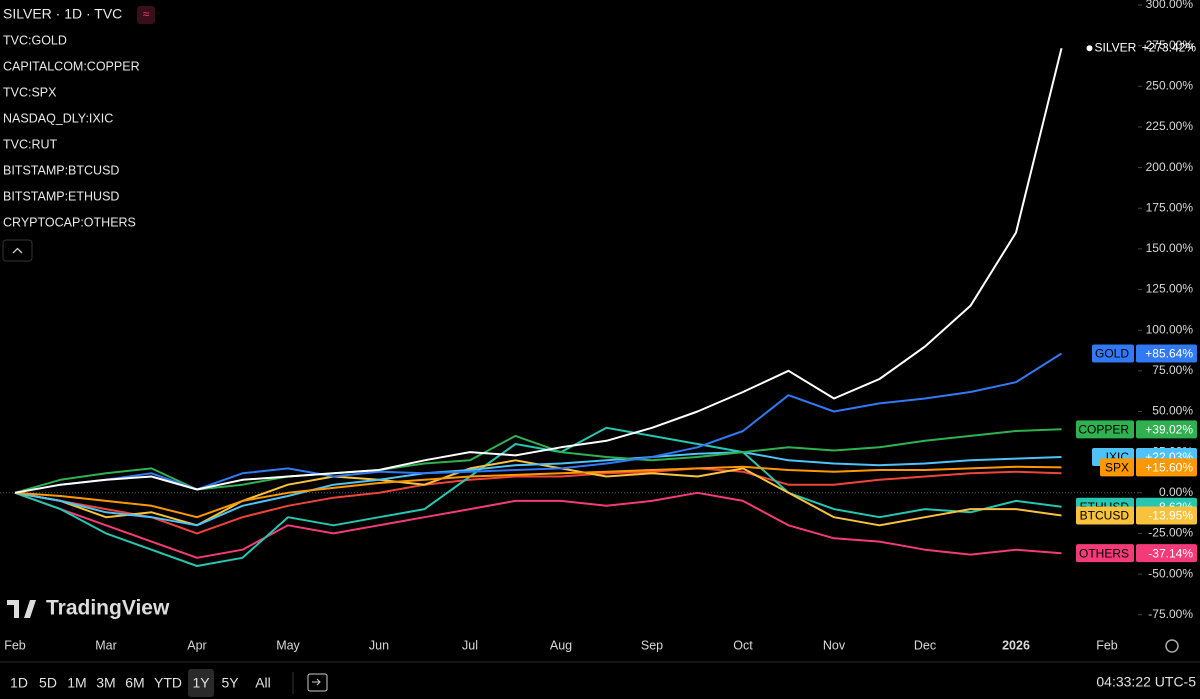  I want to click on series-name-label: SPX, so click(1117, 468).